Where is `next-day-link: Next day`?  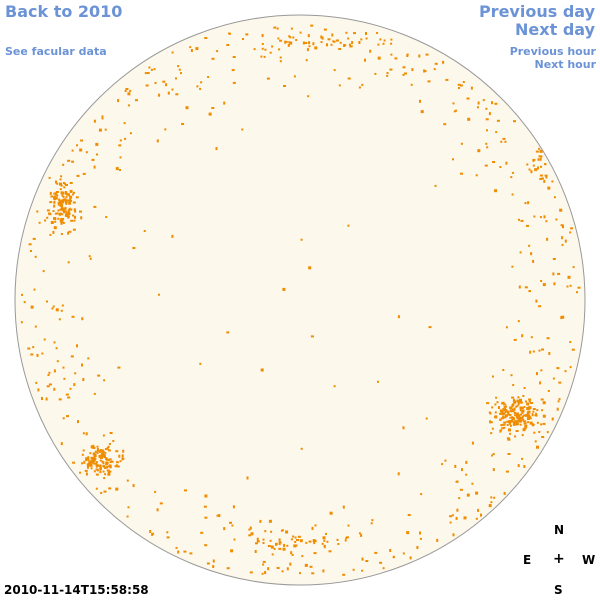 next-day-link: Next day is located at coordinates (555, 29).